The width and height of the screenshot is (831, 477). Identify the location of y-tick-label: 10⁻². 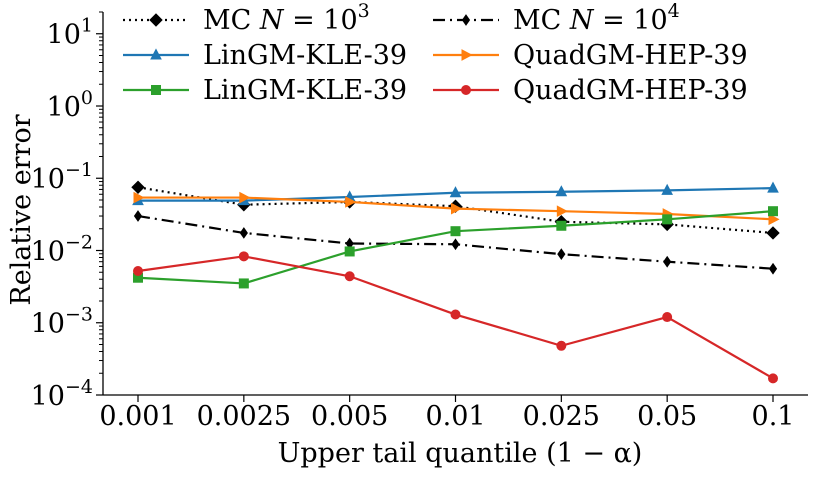
(62, 249).